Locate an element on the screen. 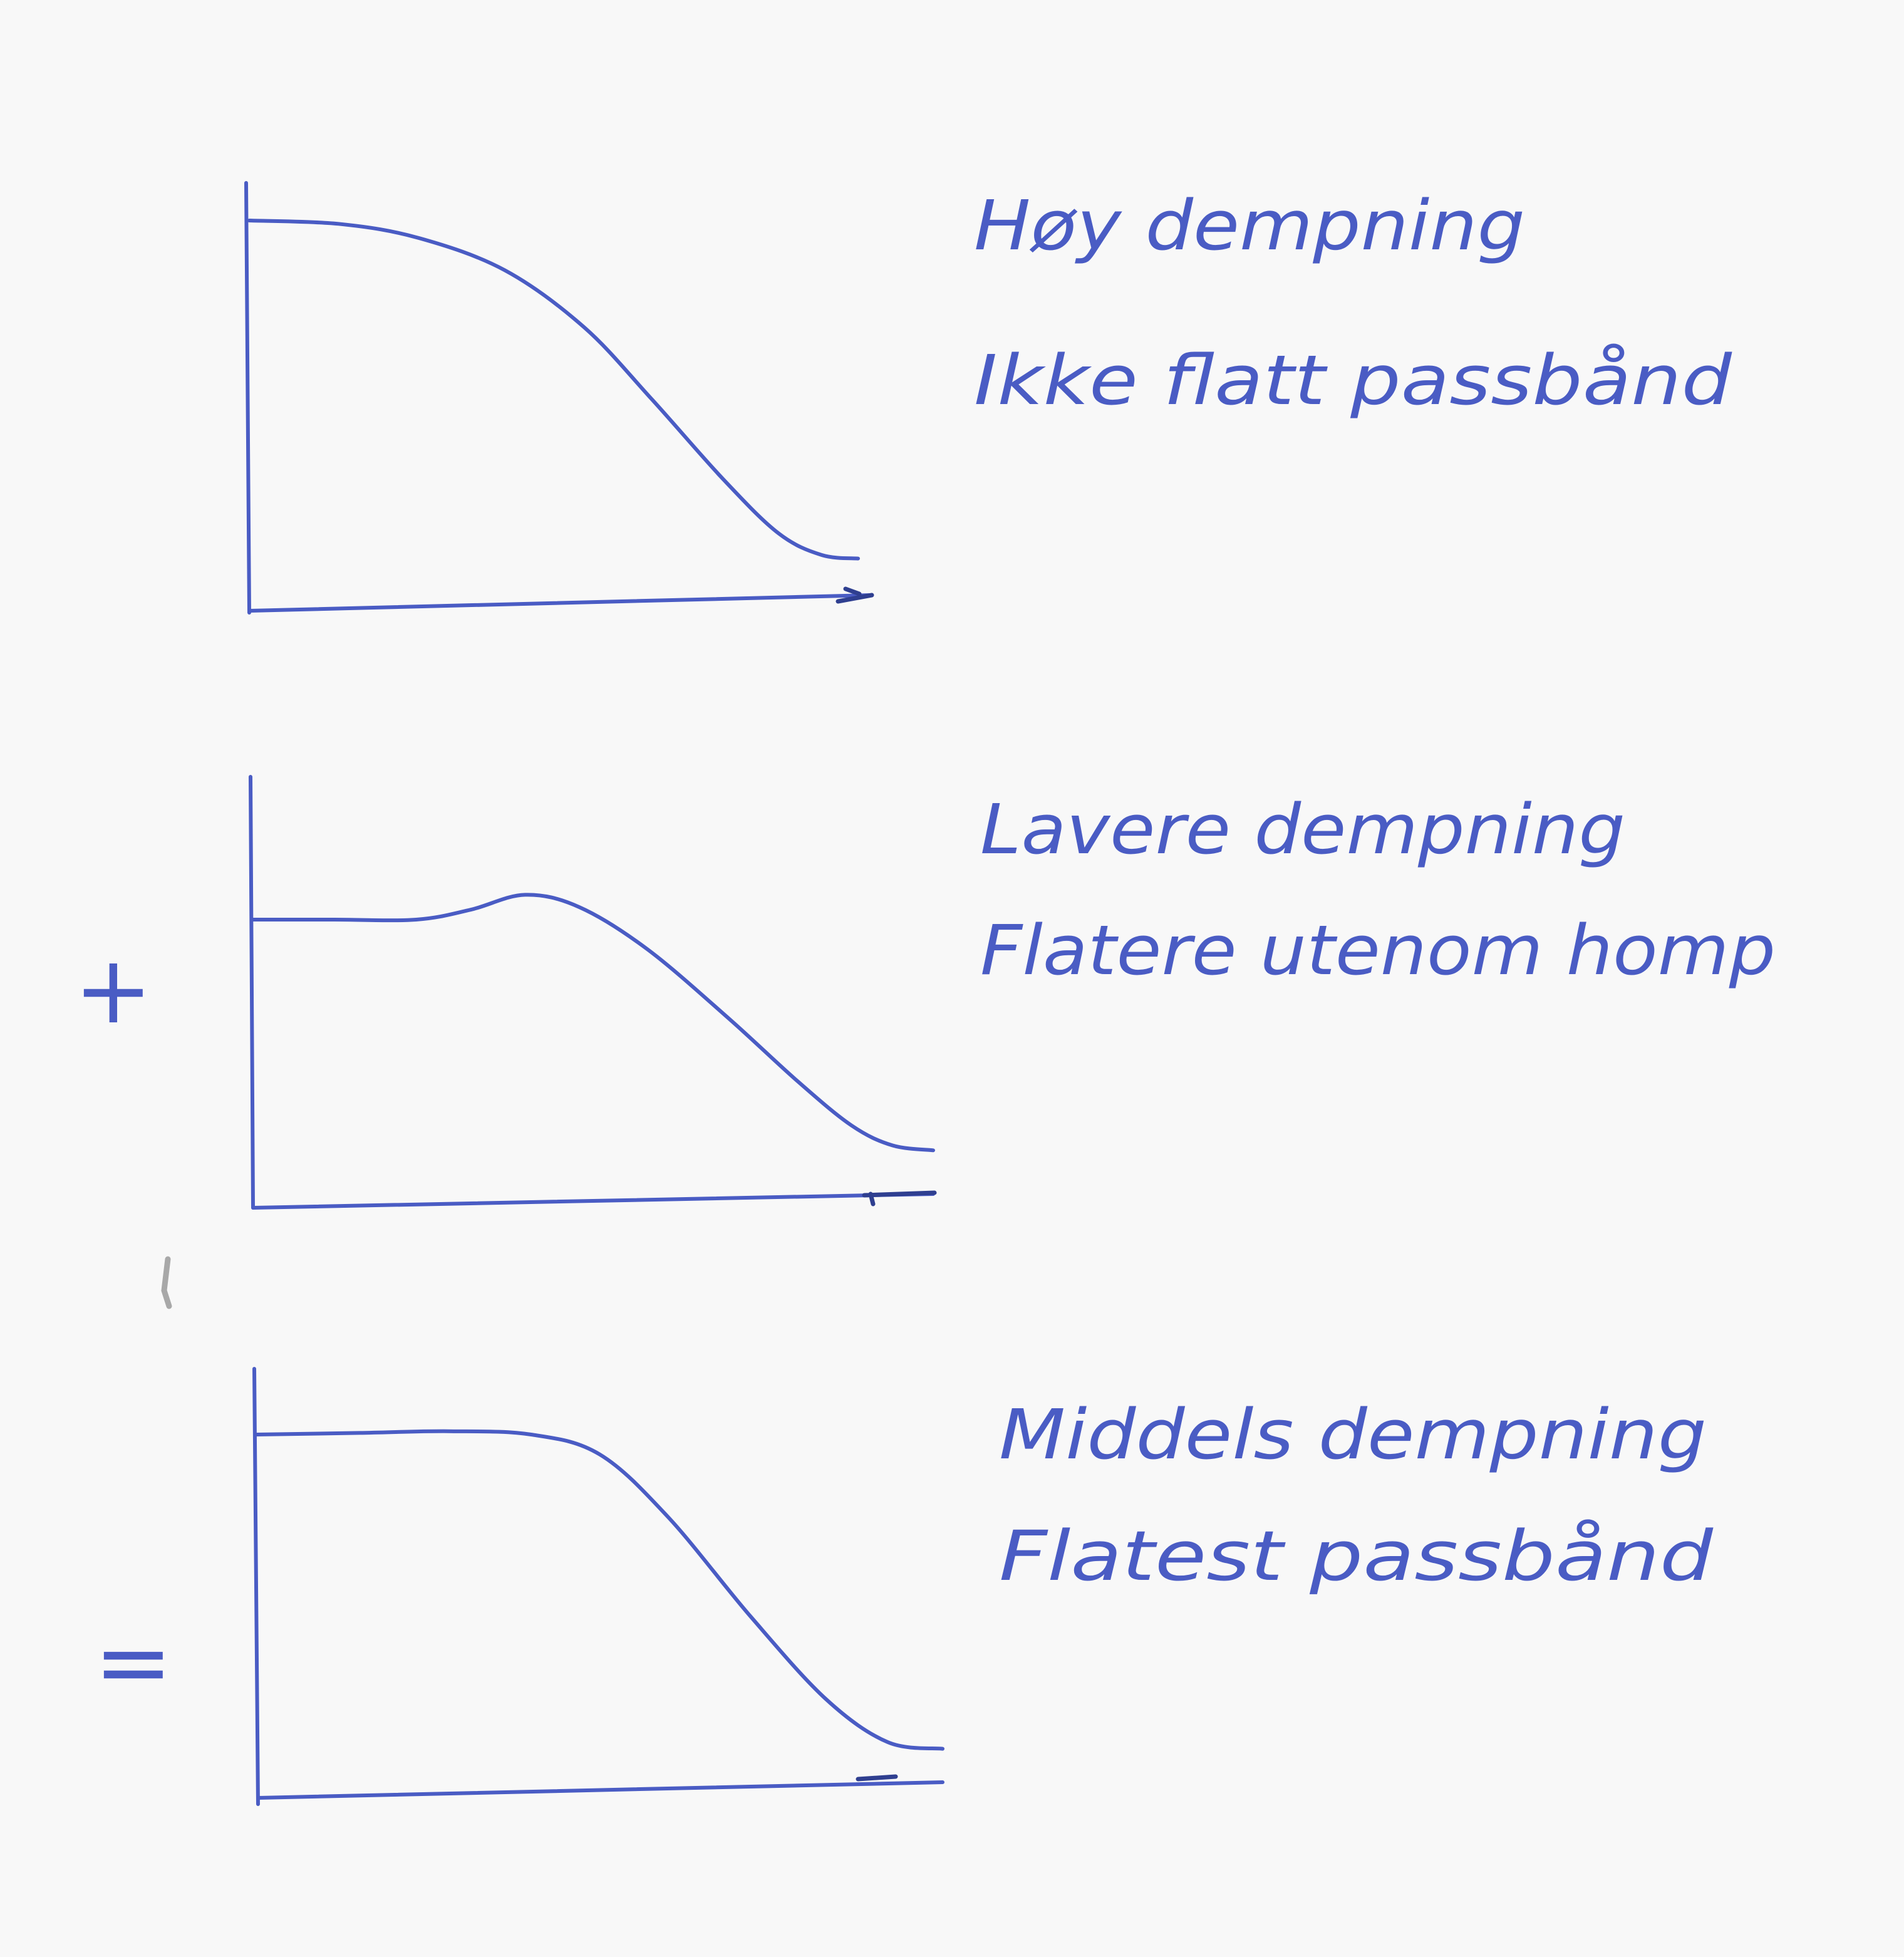 This screenshot has width=1904, height=1957. panel3-y-axis is located at coordinates (256, 1586).